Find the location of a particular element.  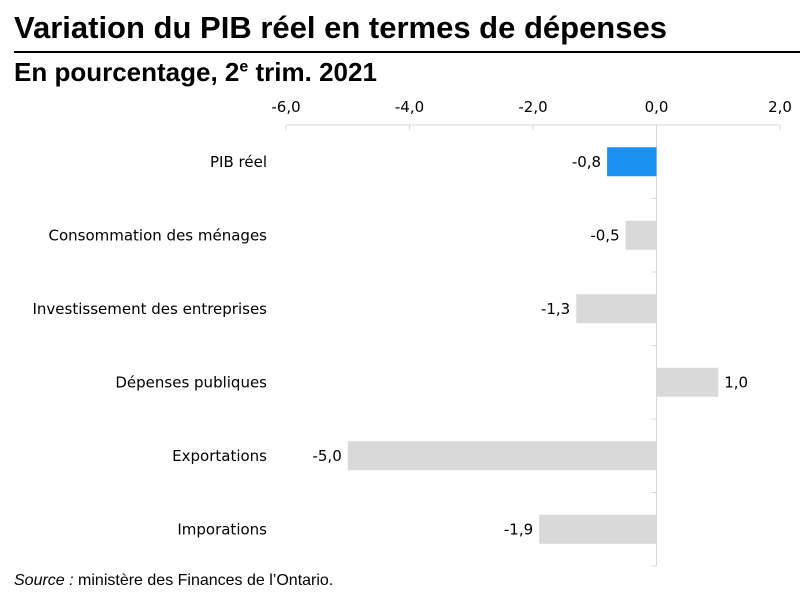

data-label: 1,0 is located at coordinates (736, 382).